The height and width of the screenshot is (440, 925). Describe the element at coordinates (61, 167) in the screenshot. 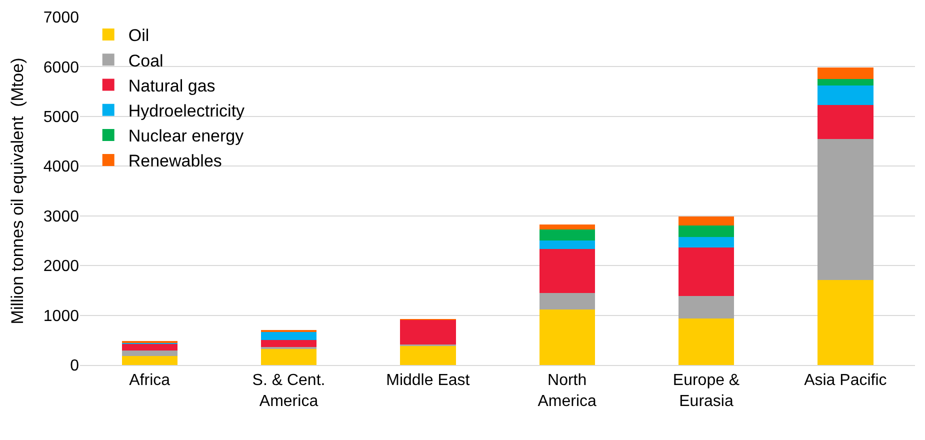

I see `y-tick-label: 4000` at that location.